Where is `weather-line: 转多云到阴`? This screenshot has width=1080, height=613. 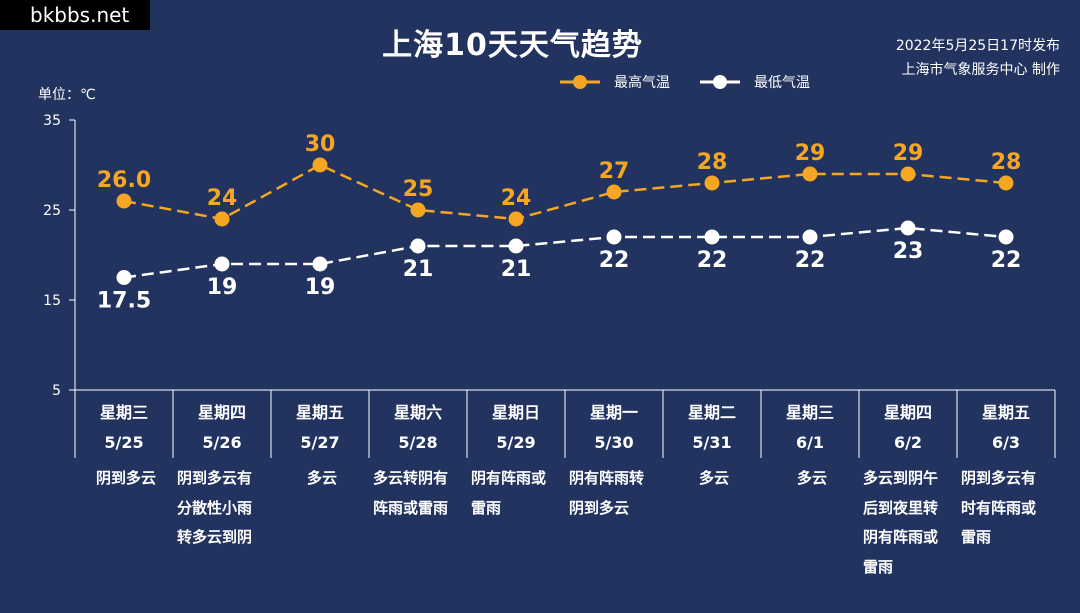 weather-line: 转多云到阴 is located at coordinates (215, 537).